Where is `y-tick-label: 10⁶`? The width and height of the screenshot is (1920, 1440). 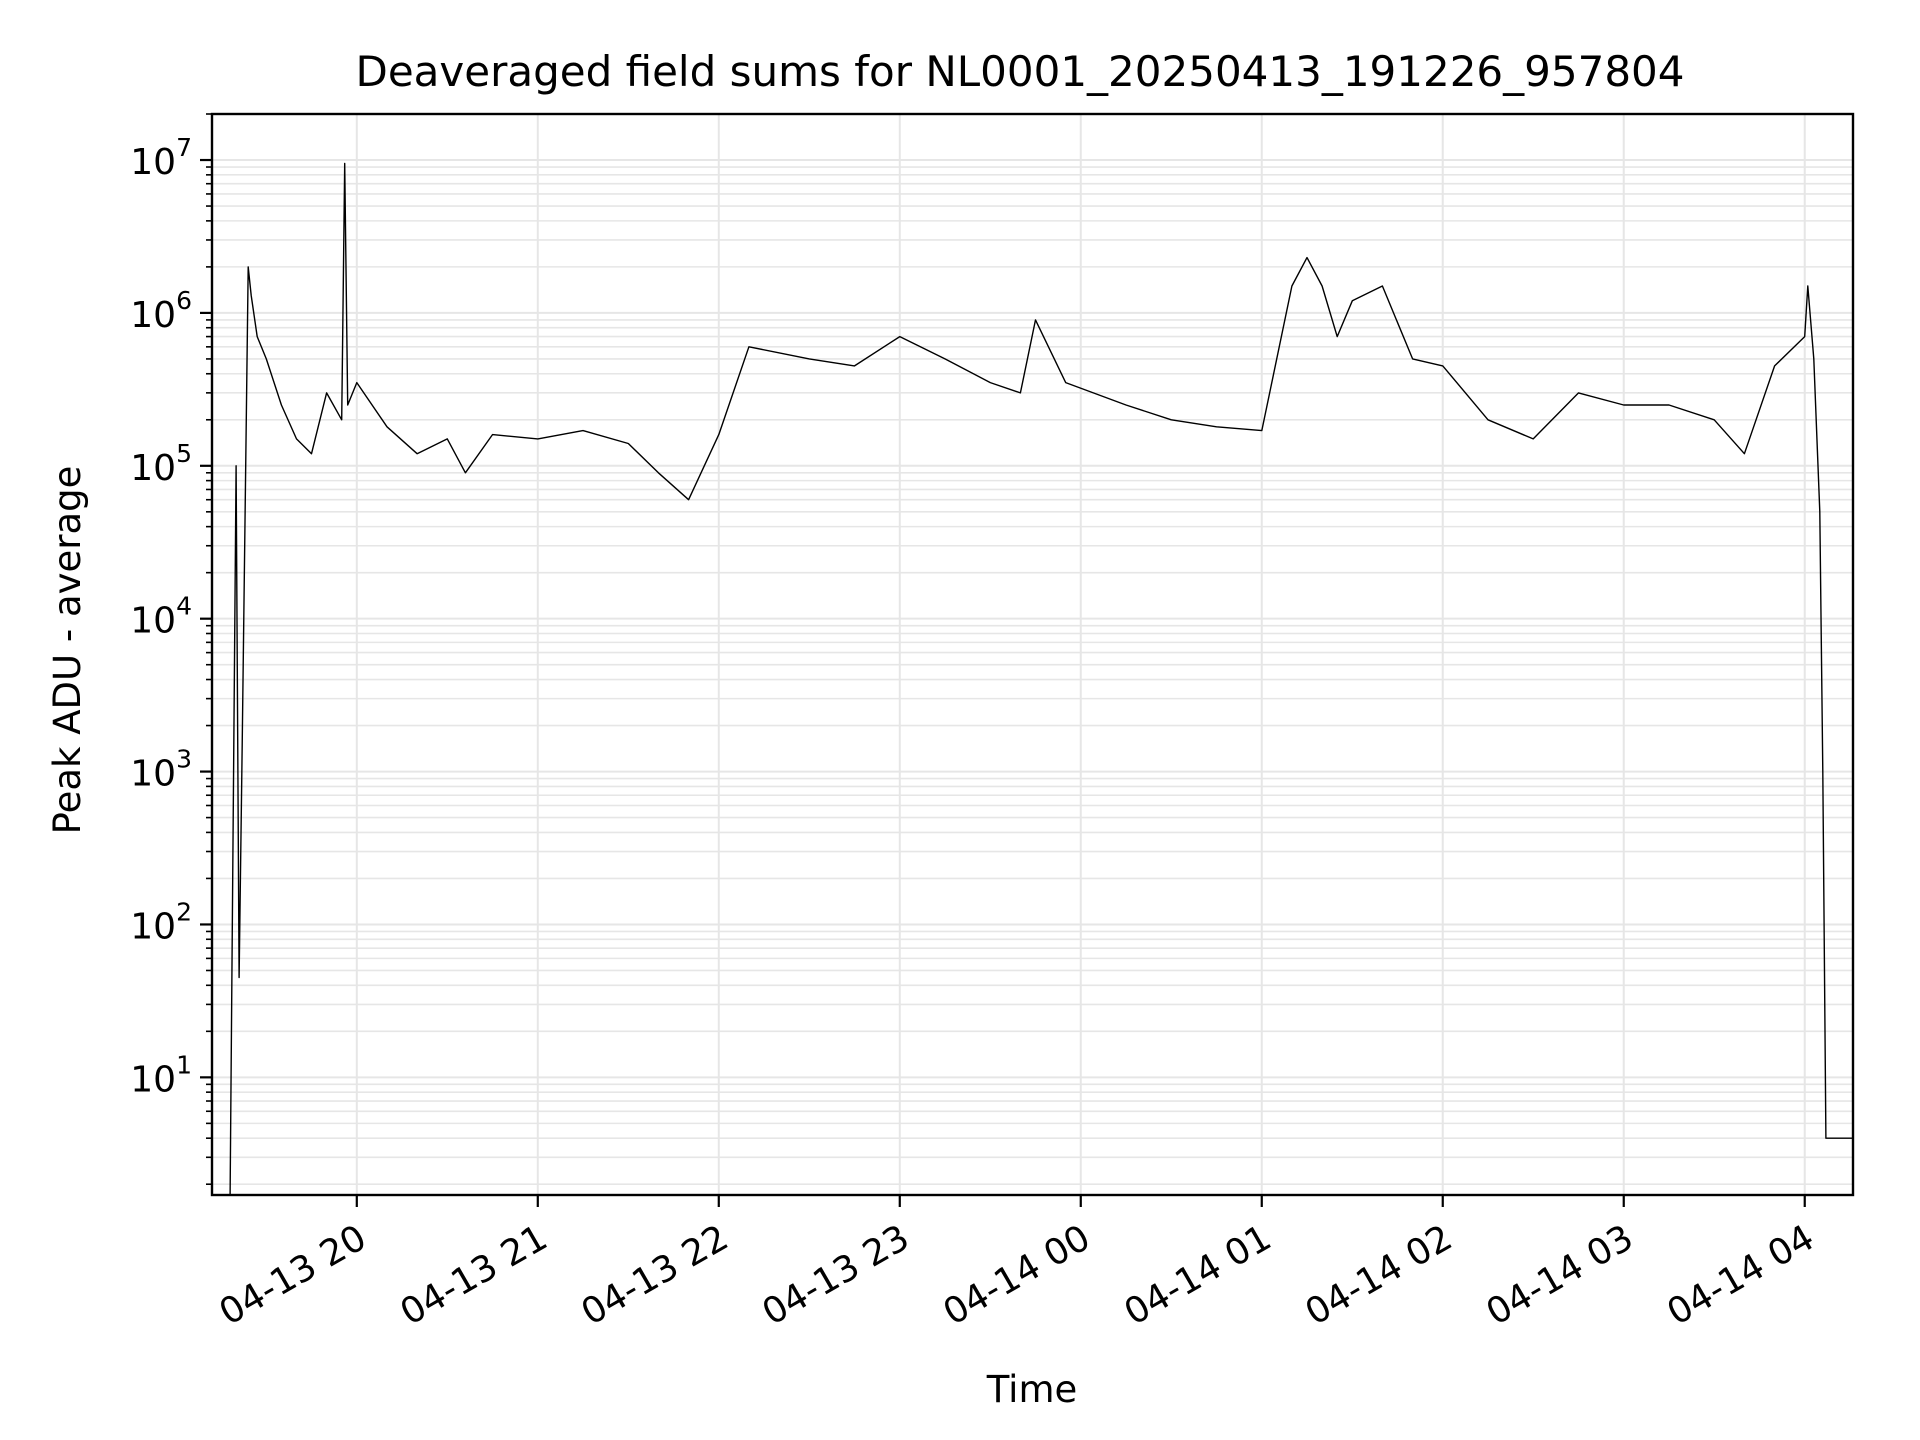 y-tick-label: 10⁶ is located at coordinates (161, 311).